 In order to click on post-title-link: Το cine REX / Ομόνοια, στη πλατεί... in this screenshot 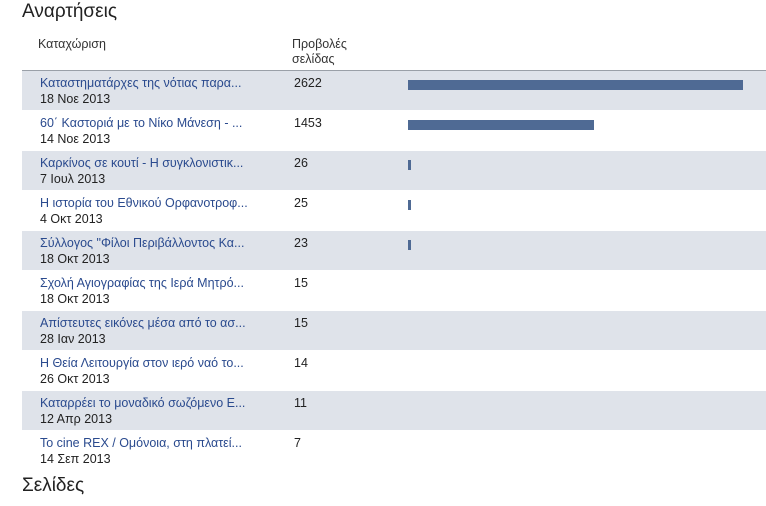, I will do `click(141, 443)`.